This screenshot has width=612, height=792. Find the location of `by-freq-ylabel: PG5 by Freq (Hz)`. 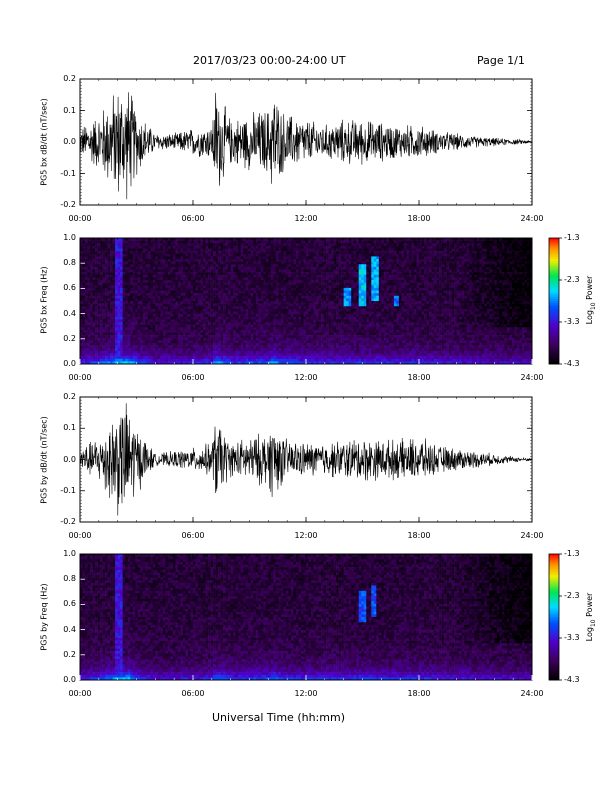

by-freq-ylabel: PG5 by Freq (Hz) is located at coordinates (44, 617).